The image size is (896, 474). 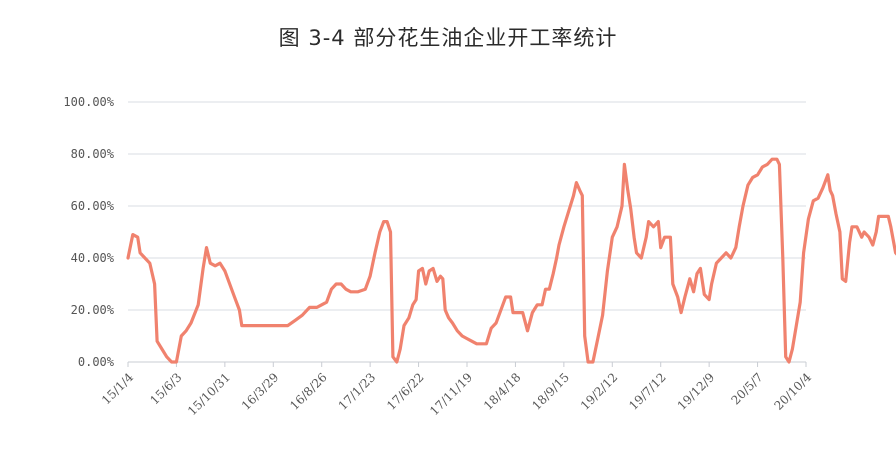 I want to click on x-tick-label: 16/3/29, so click(x=260, y=391).